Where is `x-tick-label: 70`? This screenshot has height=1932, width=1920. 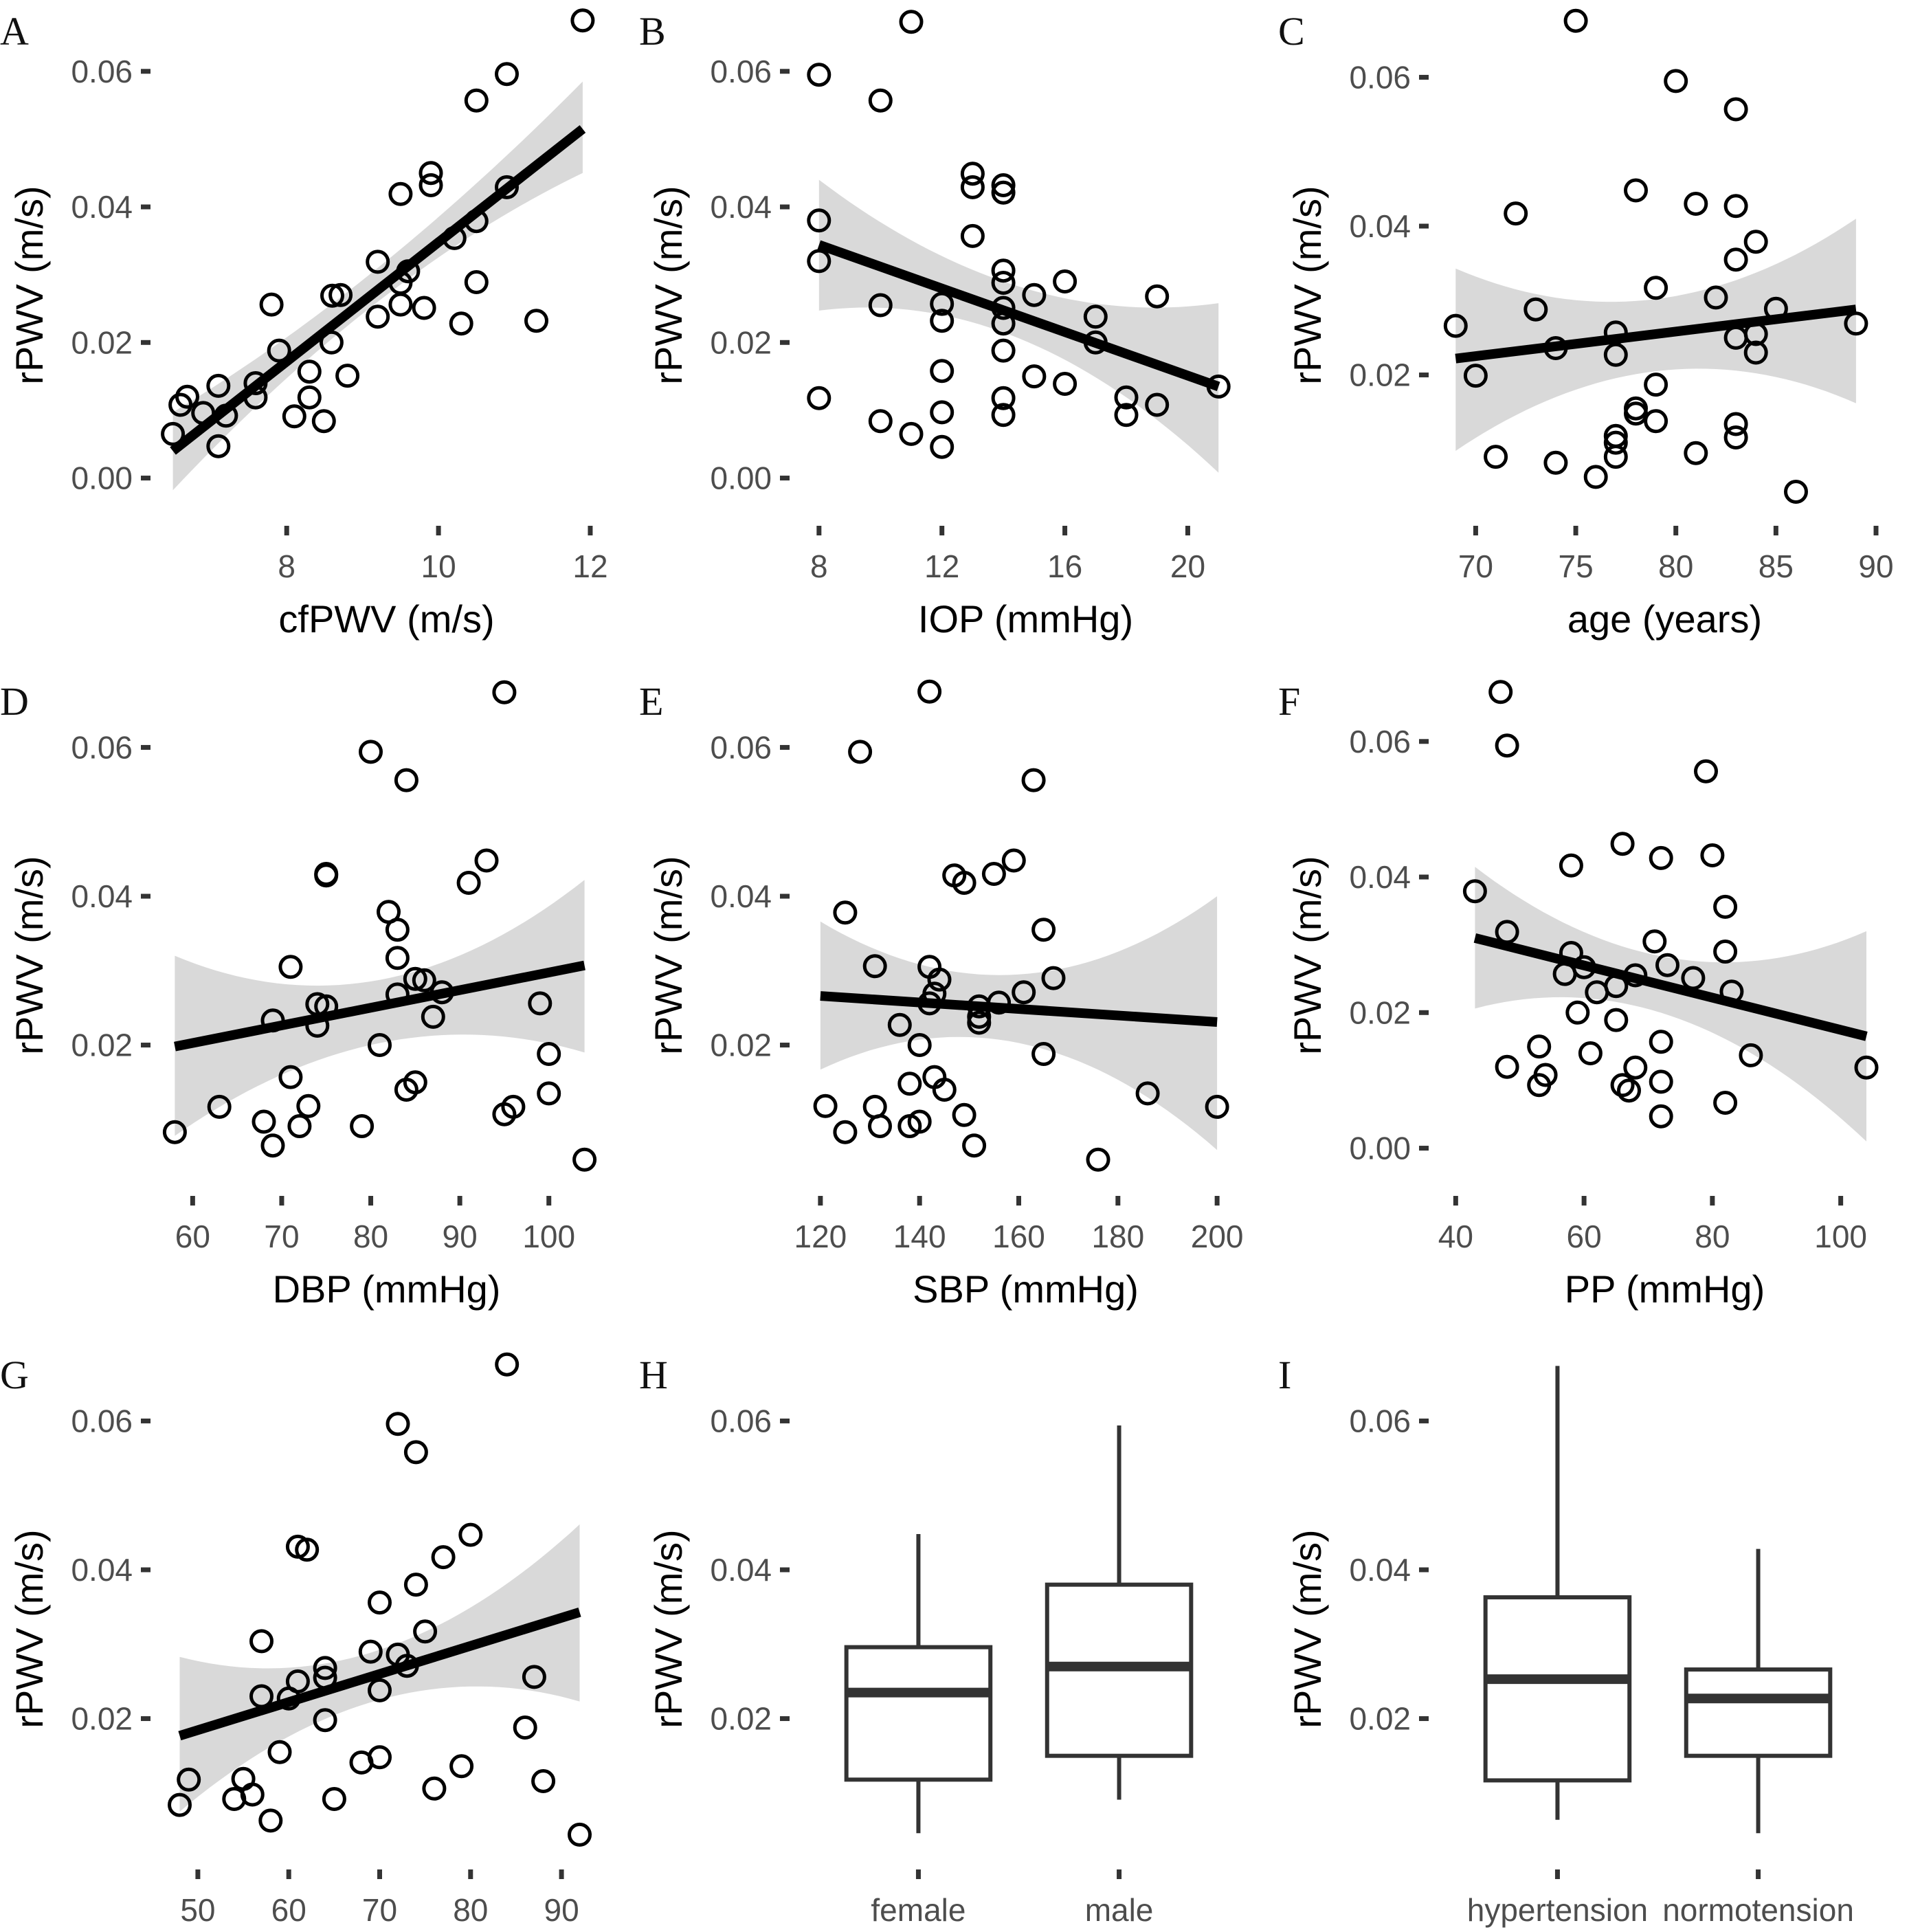
x-tick-label: 70 is located at coordinates (380, 1910).